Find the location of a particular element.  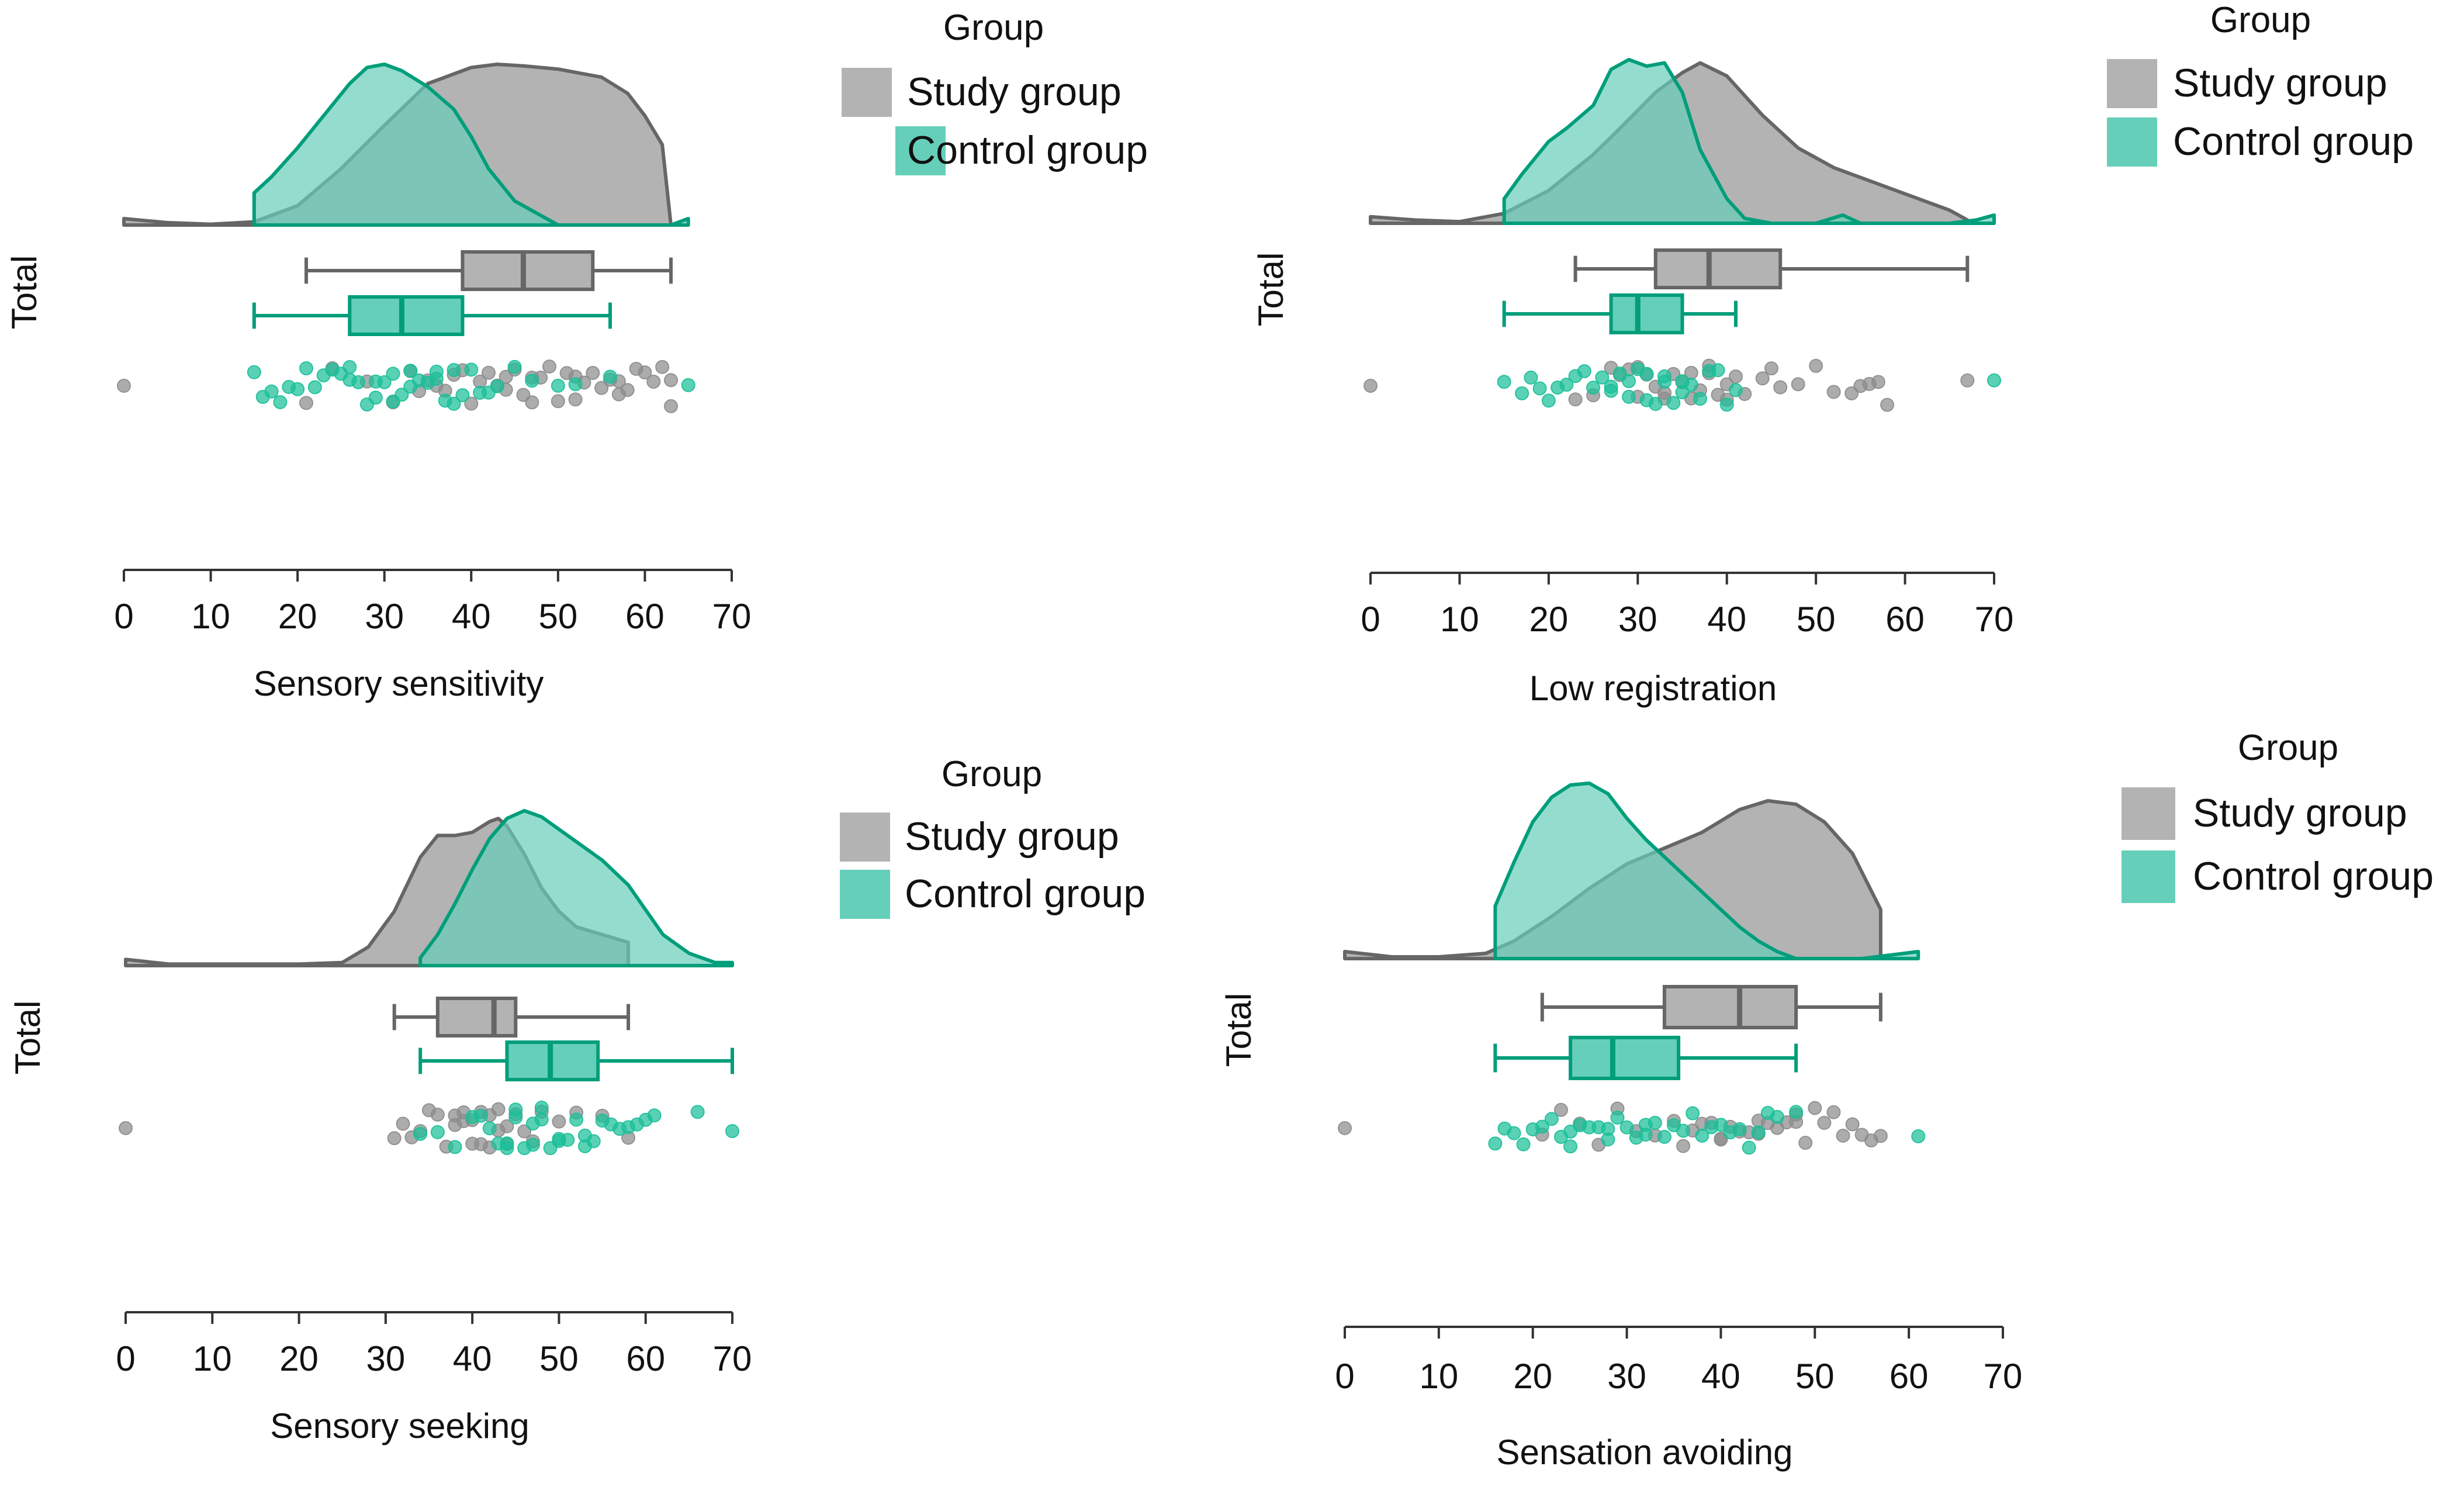

legend-label-study: Study group is located at coordinates (2300, 813).